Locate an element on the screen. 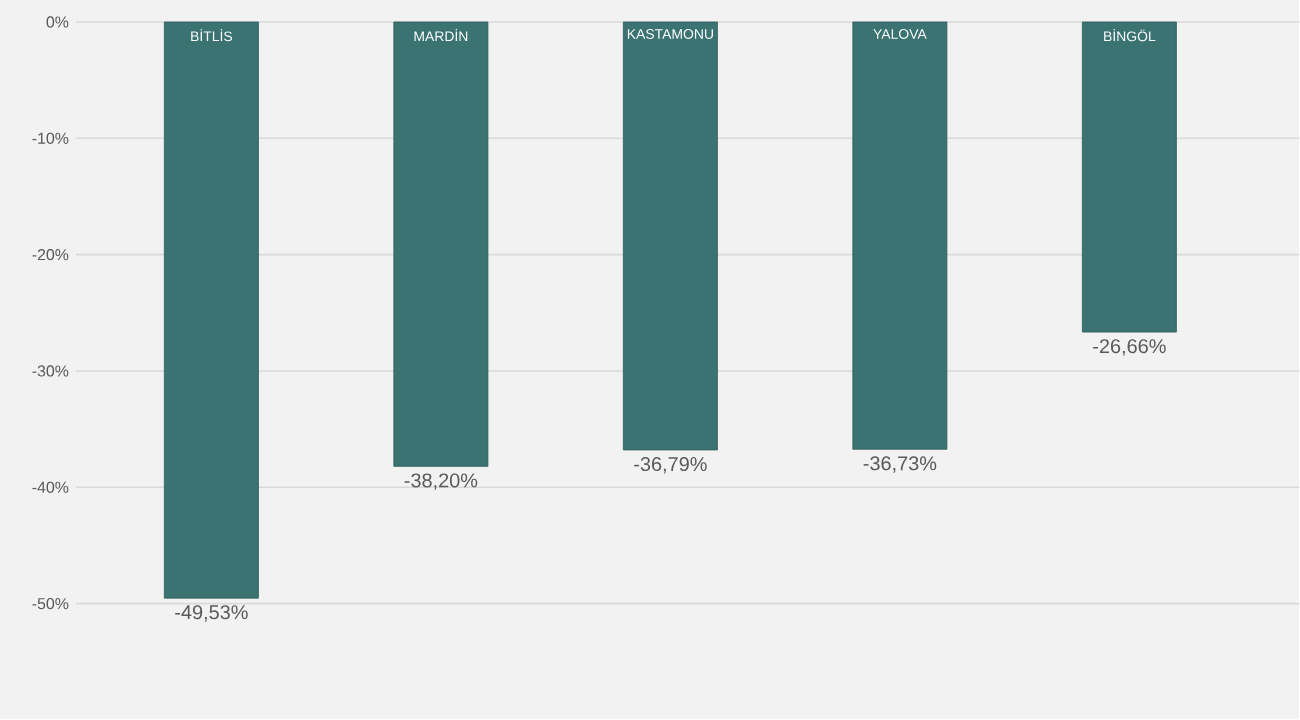 The width and height of the screenshot is (1300, 720). data-label: -36,73% is located at coordinates (900, 464).